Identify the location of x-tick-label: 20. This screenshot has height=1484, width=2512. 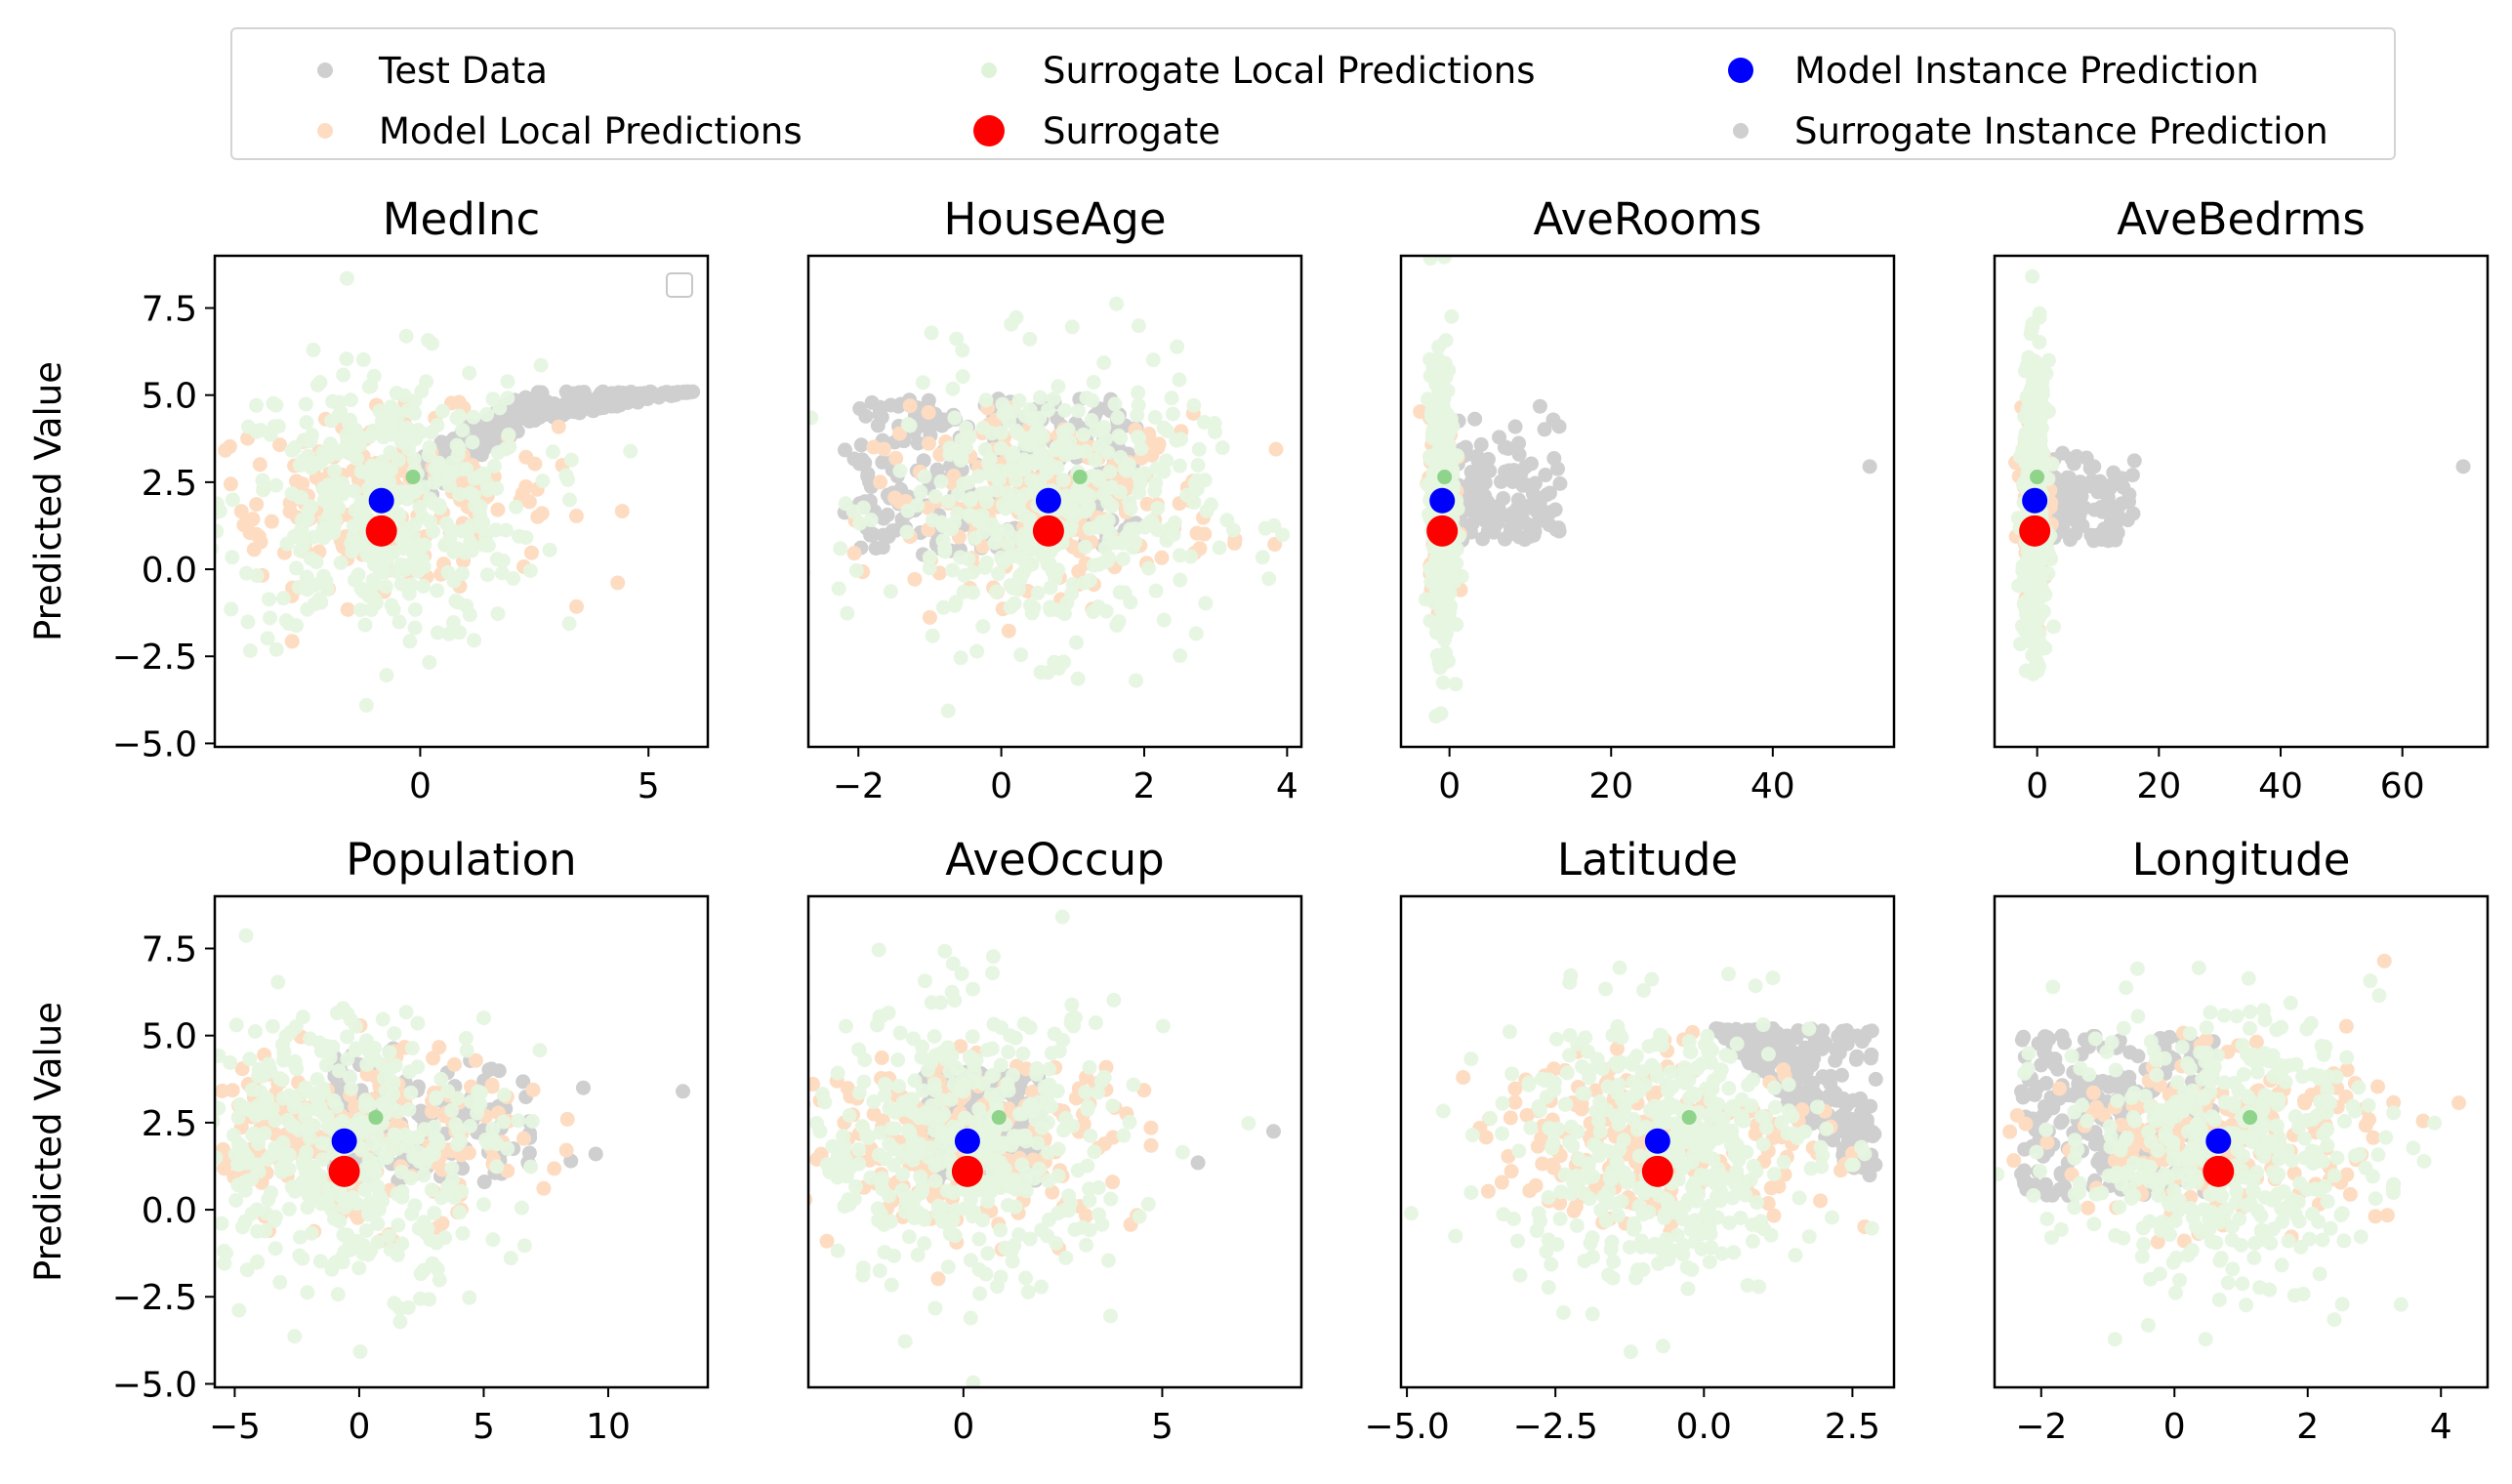
(2158, 786).